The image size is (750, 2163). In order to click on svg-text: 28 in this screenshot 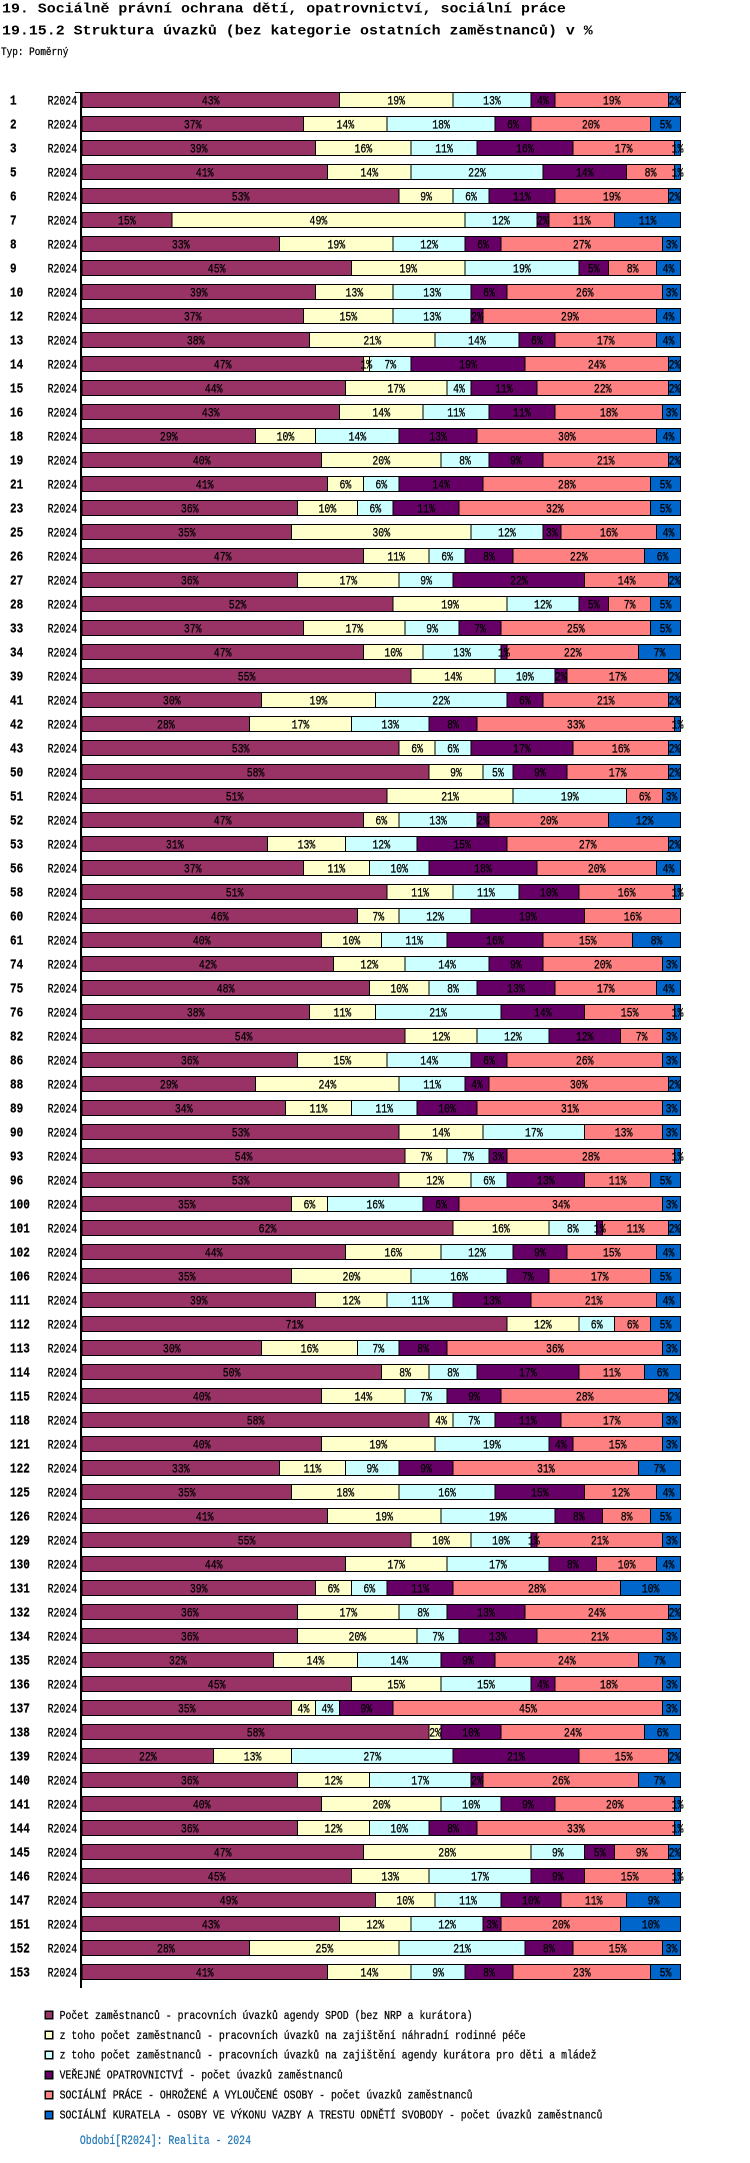, I will do `click(16, 606)`.